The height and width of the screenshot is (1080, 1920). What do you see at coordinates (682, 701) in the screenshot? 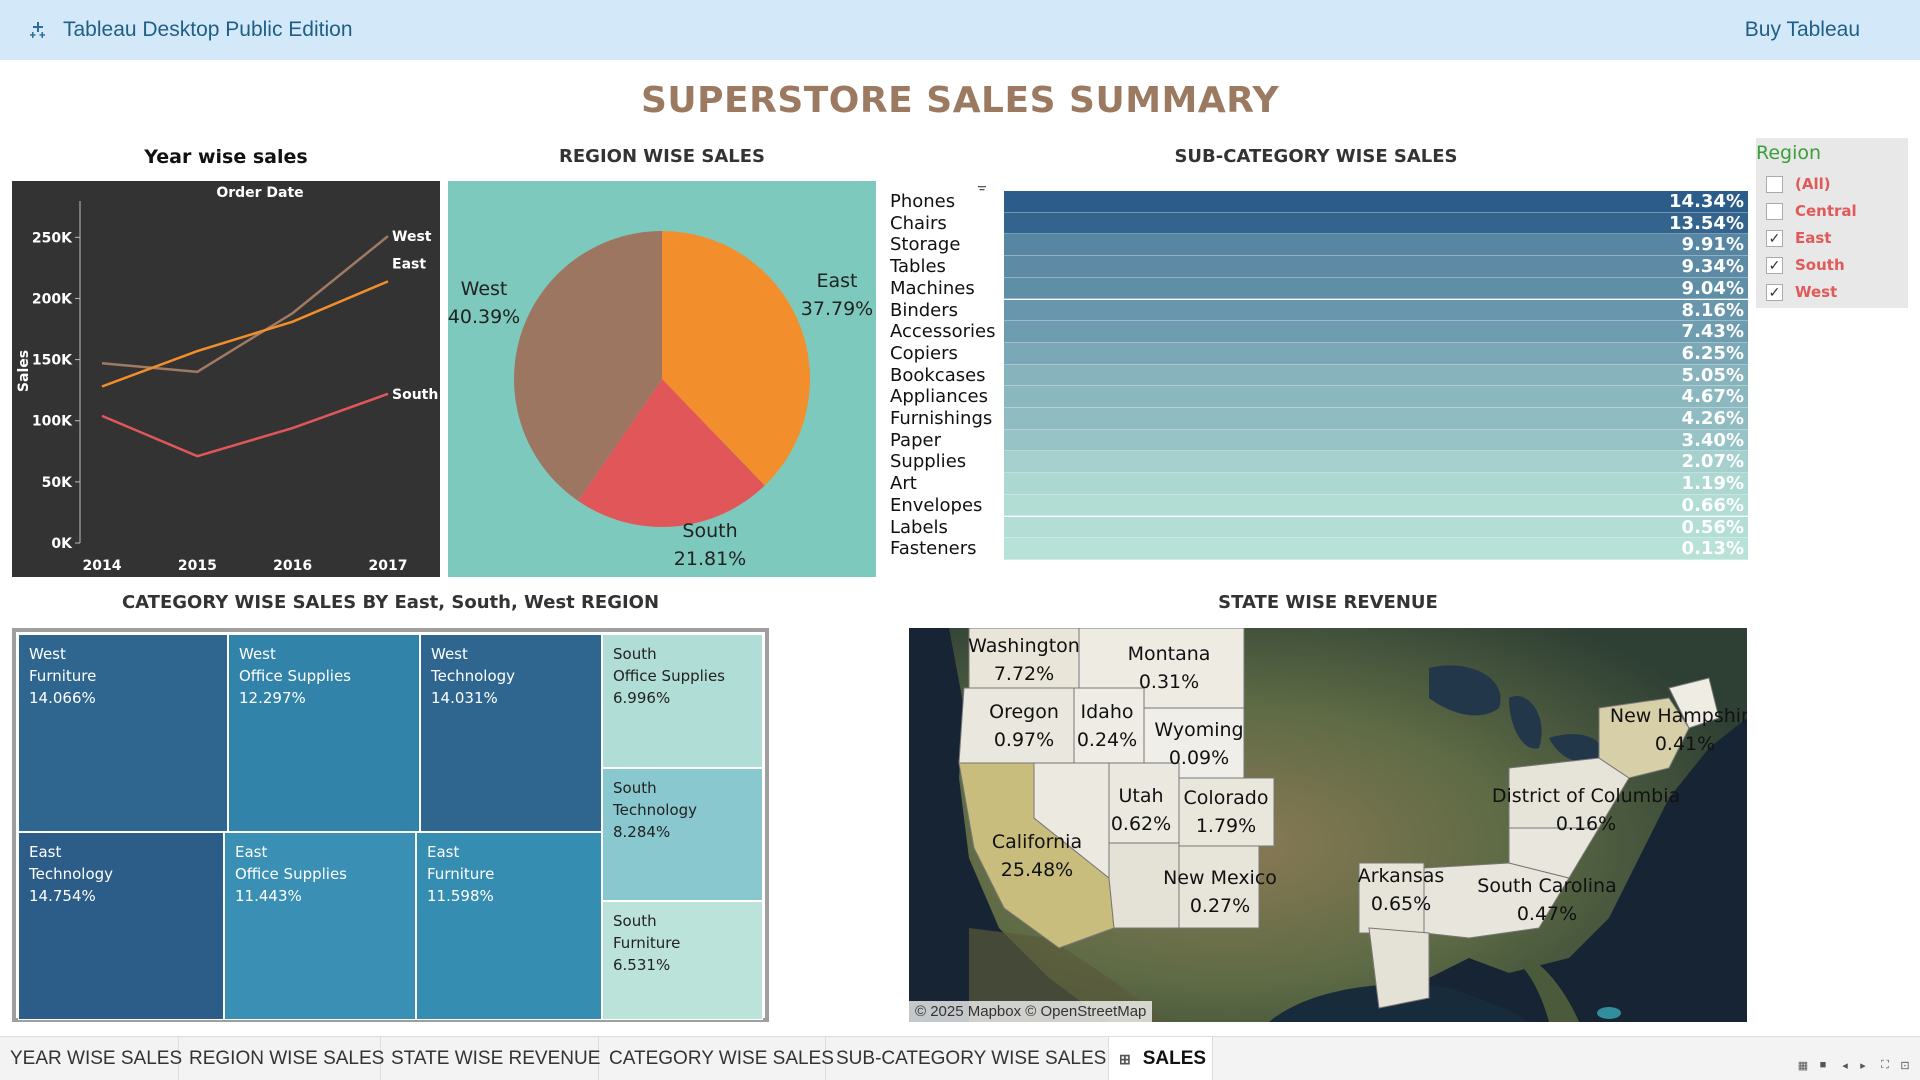
I see `treemap-cell-south-office-supplies: South Office Supplies 6.996%` at bounding box center [682, 701].